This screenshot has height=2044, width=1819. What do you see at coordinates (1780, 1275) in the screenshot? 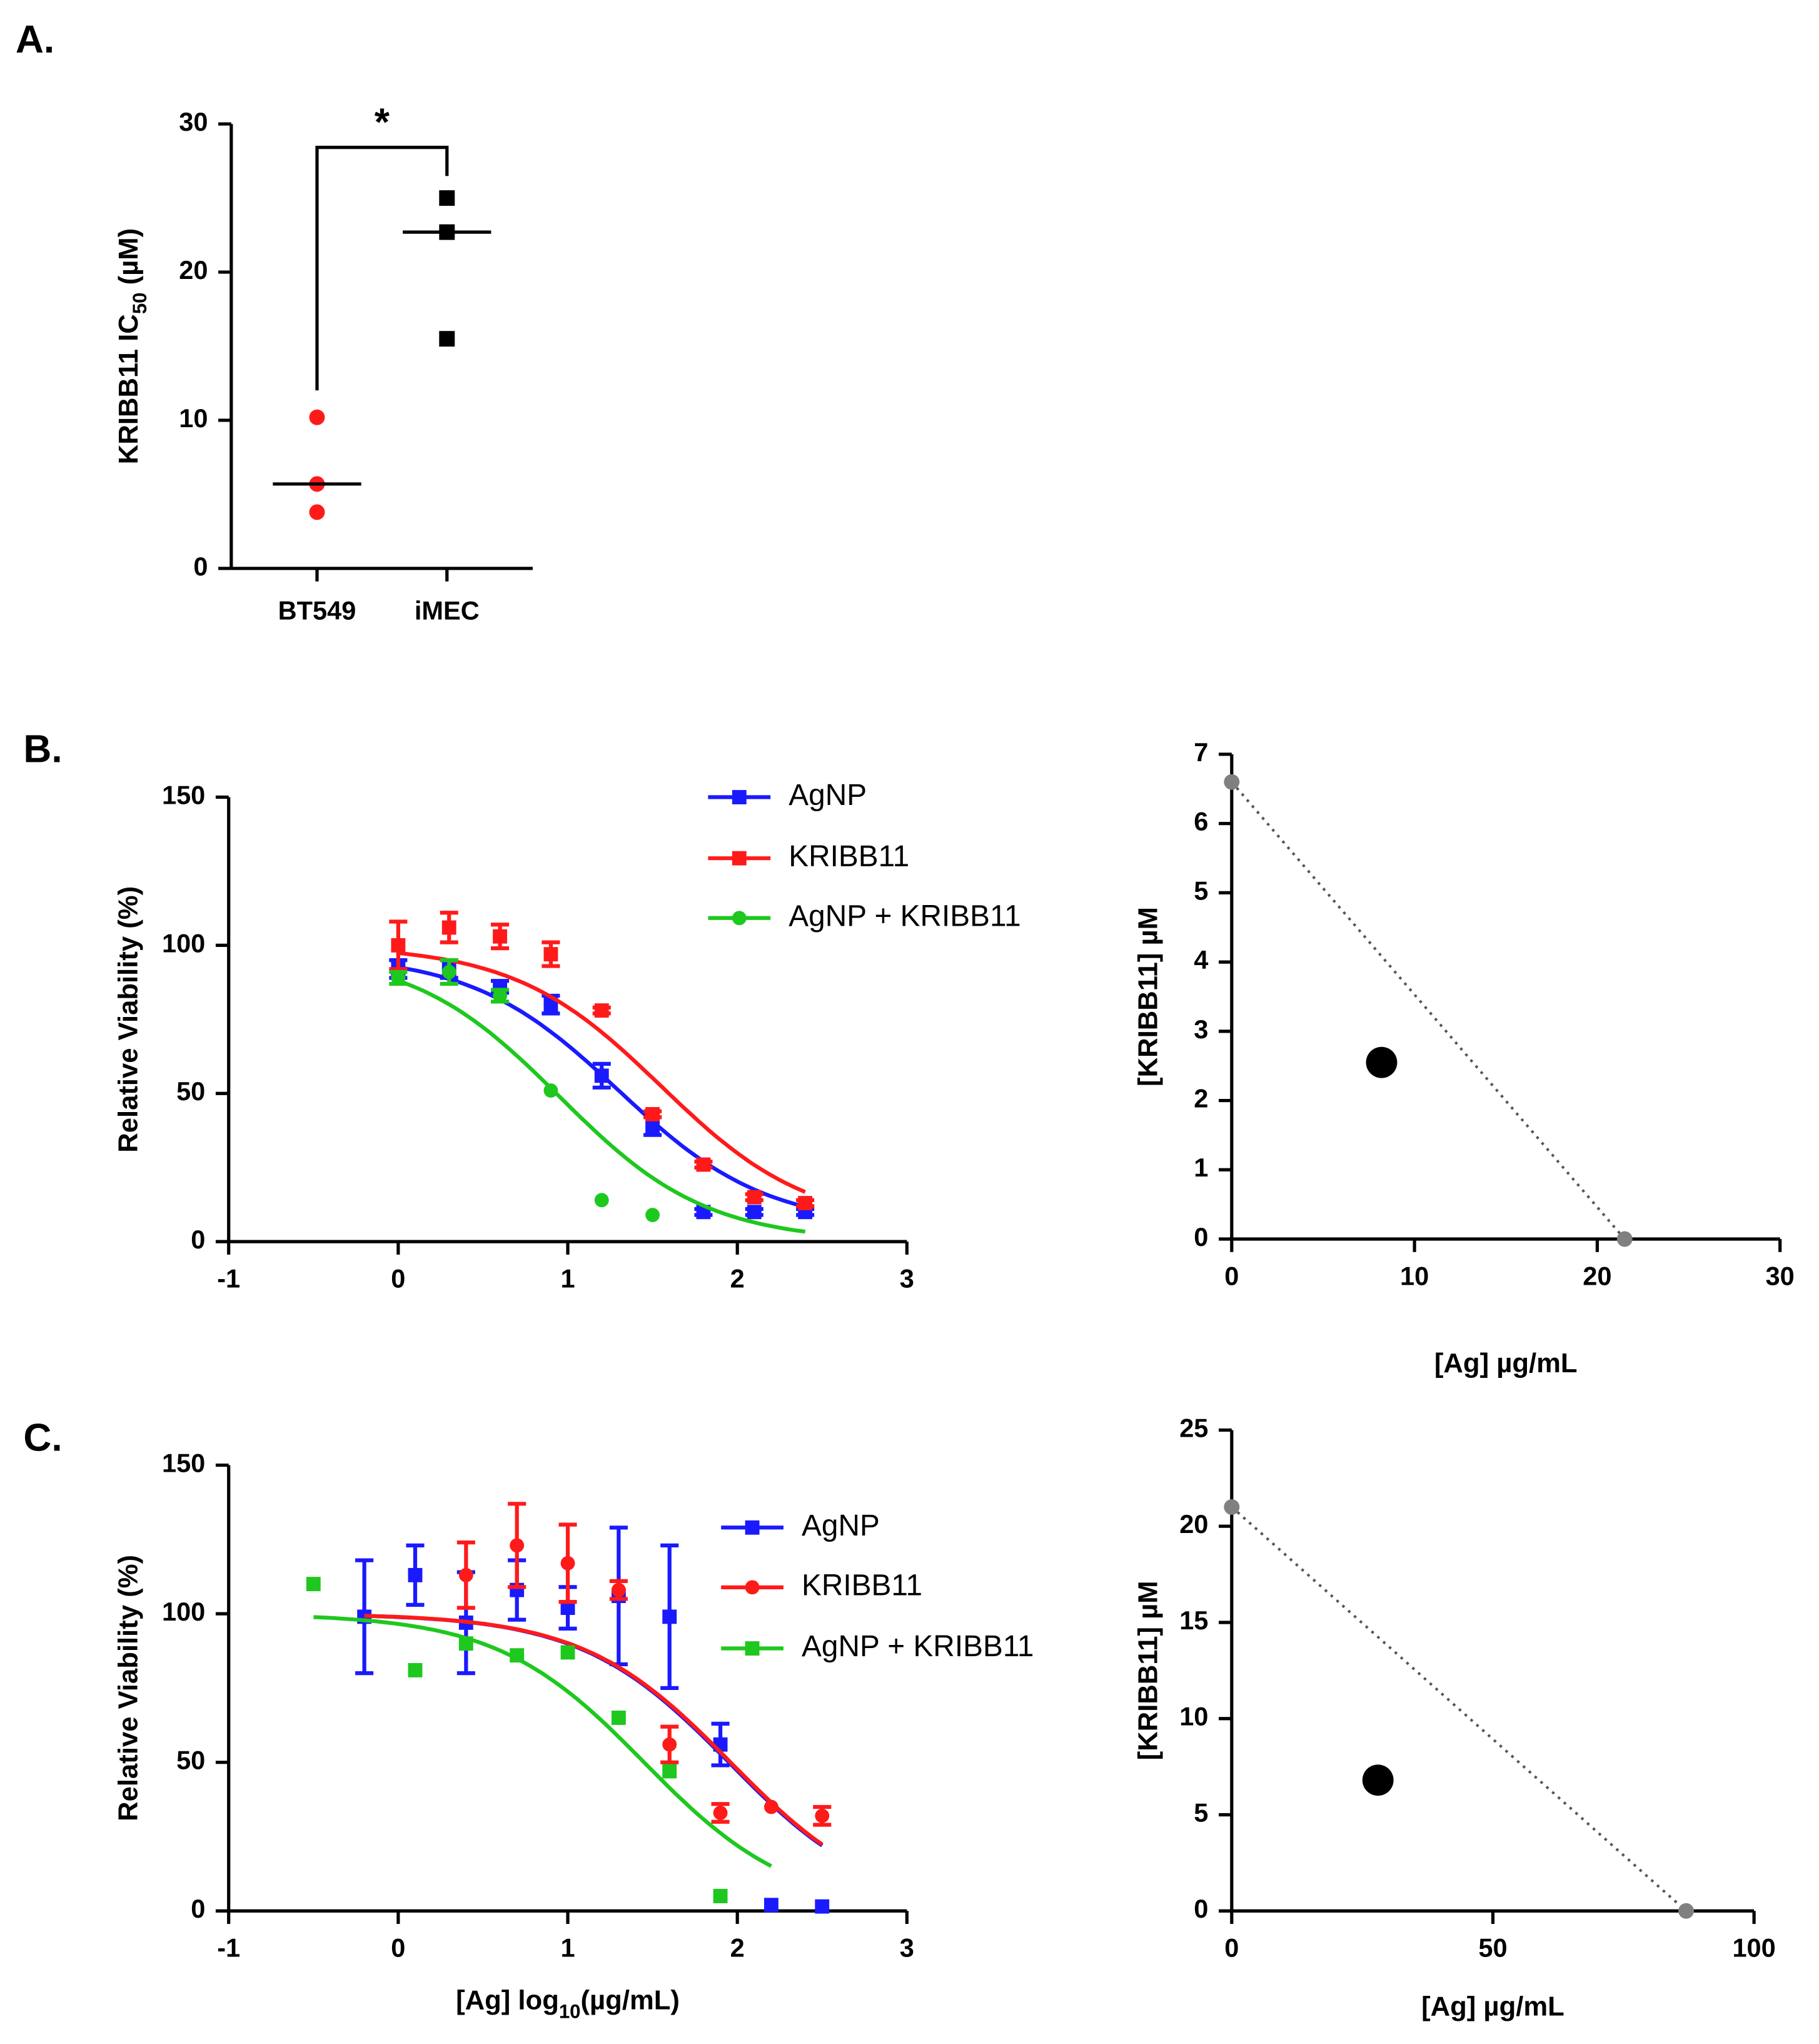
I see `x-tick-label: 30` at bounding box center [1780, 1275].